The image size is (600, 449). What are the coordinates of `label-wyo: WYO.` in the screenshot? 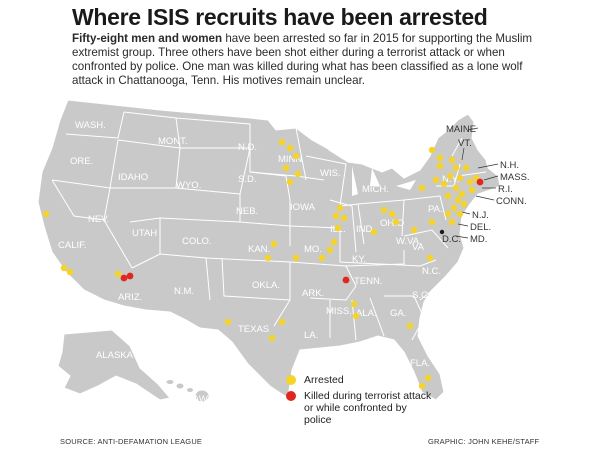 It's located at (188, 185).